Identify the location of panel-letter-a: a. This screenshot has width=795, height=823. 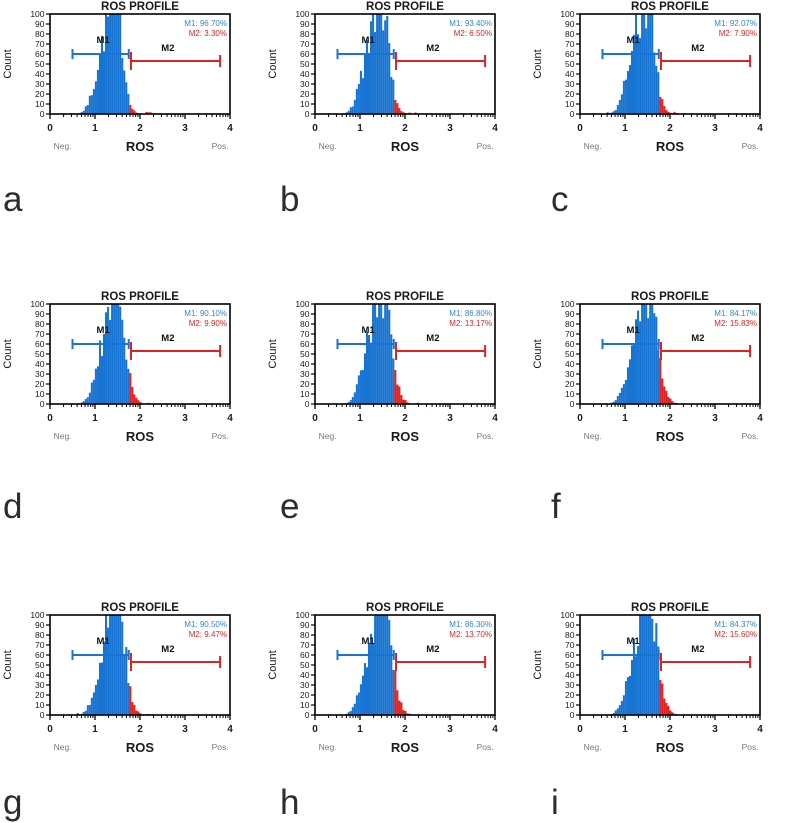
(13, 199).